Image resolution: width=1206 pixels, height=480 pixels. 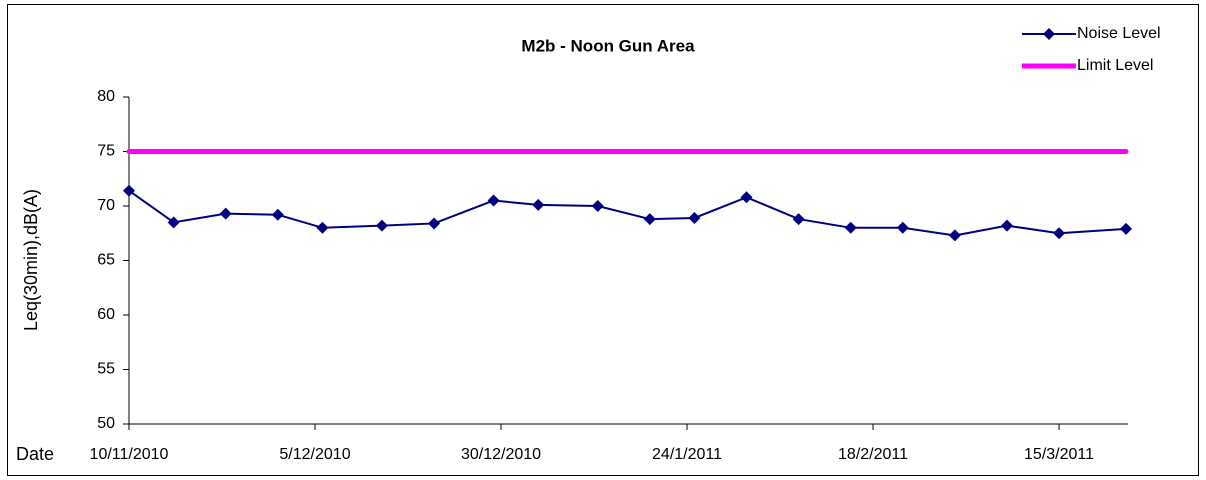 I want to click on x-axis-label: Date, so click(x=35, y=454).